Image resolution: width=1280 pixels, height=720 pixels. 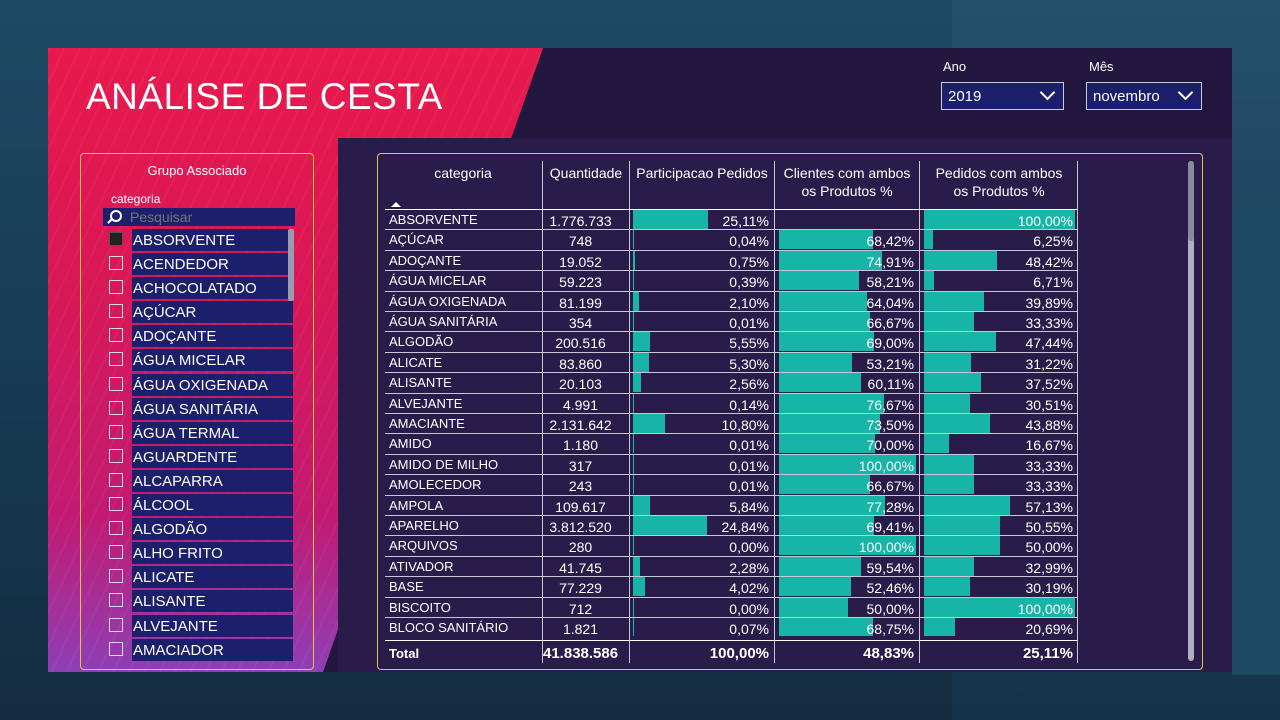 I want to click on table-row: ATIVADOR 41.745 2,28% 59,54% 32,99%, so click(x=738, y=567).